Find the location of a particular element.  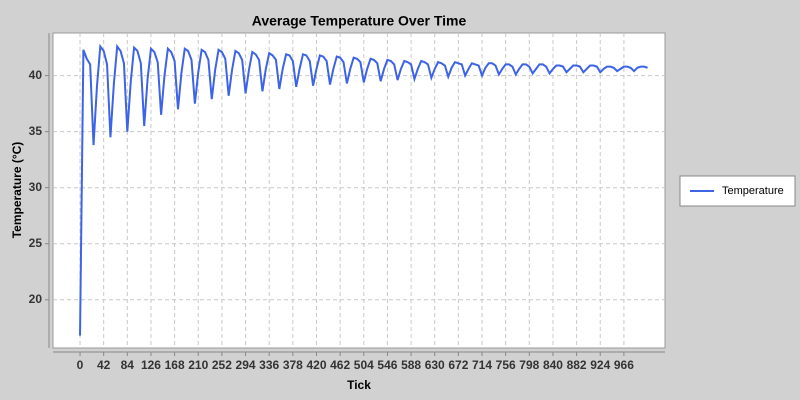

x-tick-label: 294 is located at coordinates (246, 365).